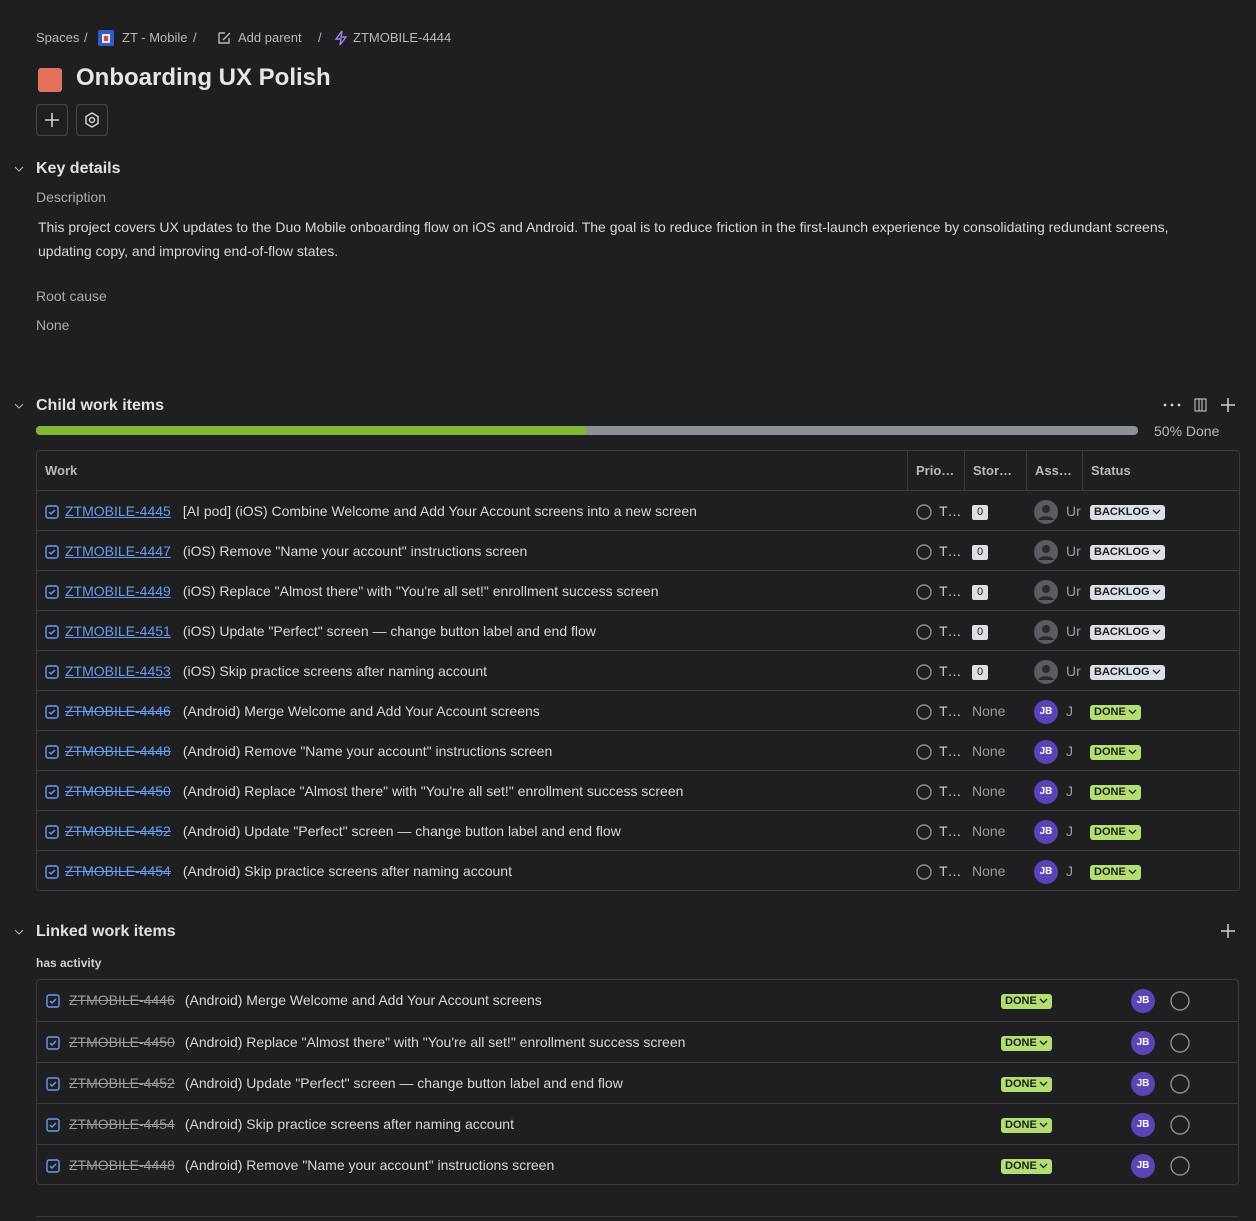 This screenshot has width=1256, height=1221. Describe the element at coordinates (52, 120) in the screenshot. I see `add-button` at that location.